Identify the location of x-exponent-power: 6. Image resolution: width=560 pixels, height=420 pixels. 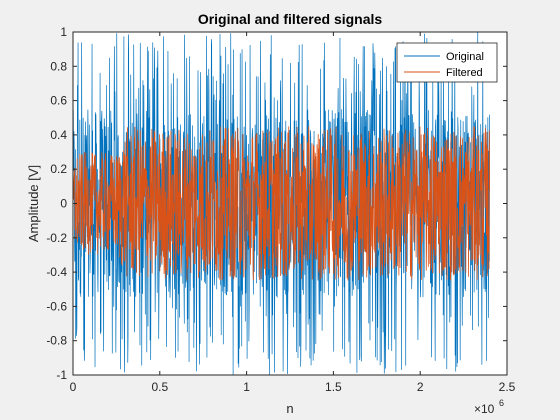
(501, 403).